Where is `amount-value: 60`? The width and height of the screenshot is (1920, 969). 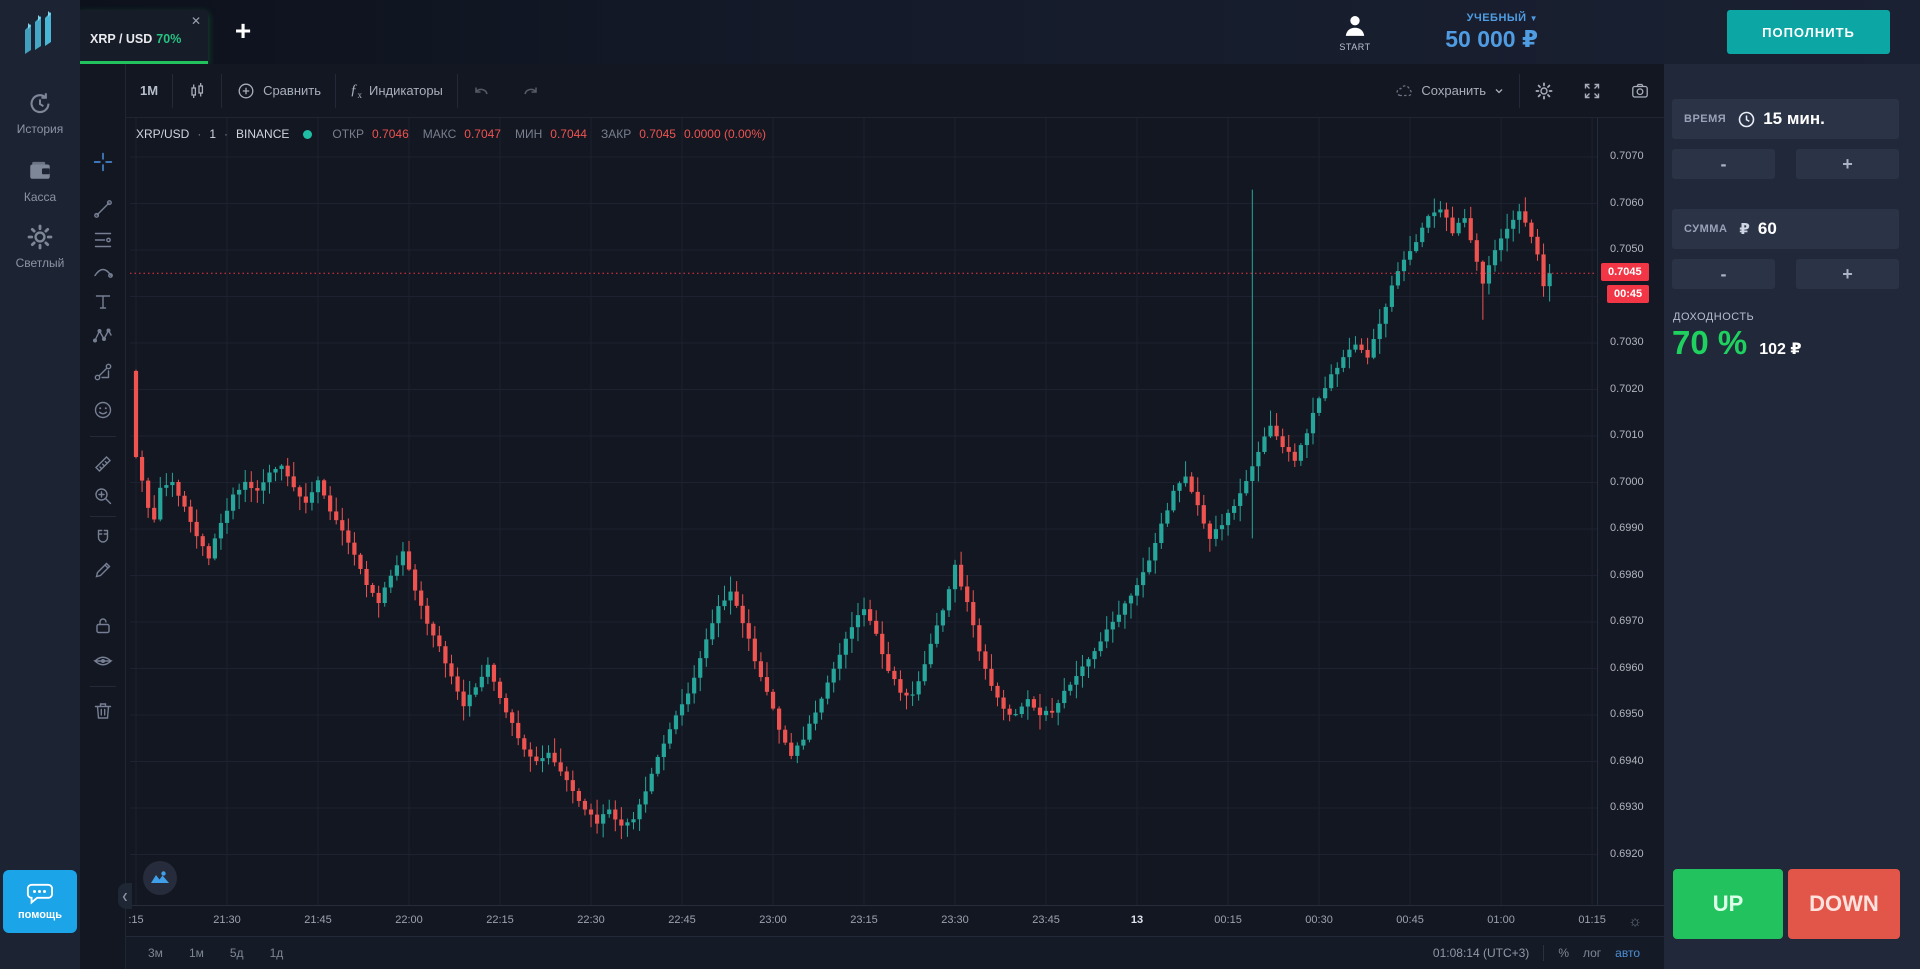
amount-value: 60 is located at coordinates (1767, 228).